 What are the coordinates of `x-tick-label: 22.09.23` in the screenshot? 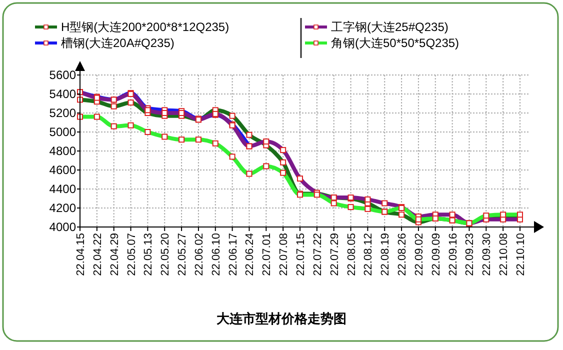 It's located at (470, 254).